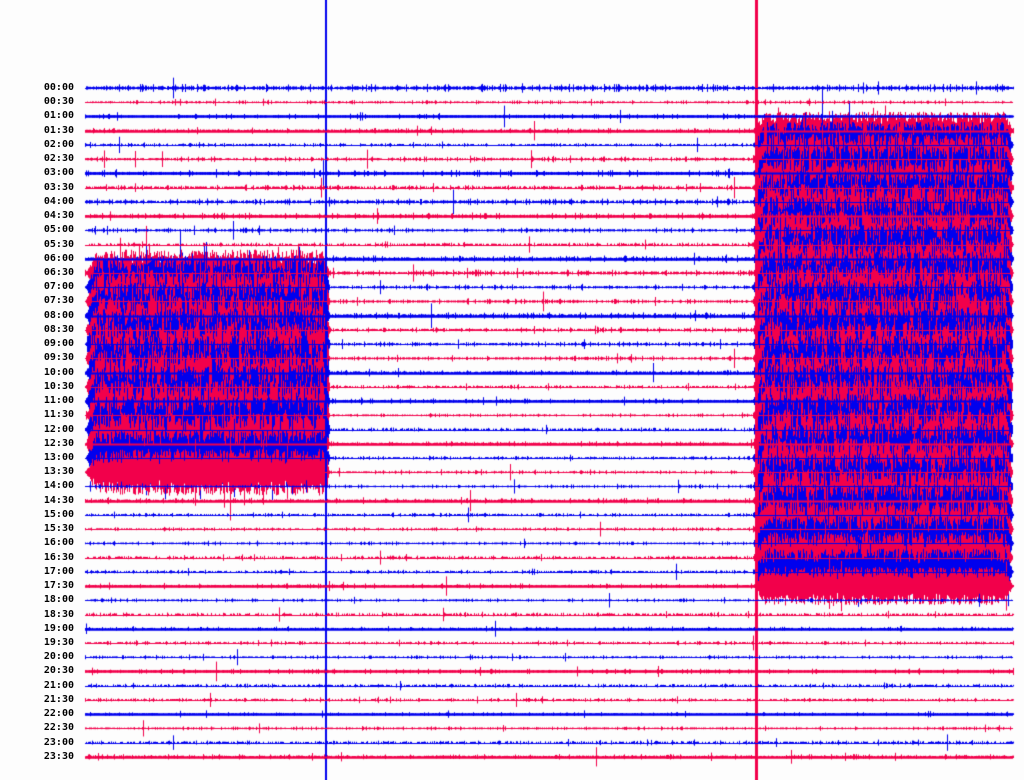 The width and height of the screenshot is (1024, 780). What do you see at coordinates (58, 187) in the screenshot?
I see `time-label: 03:30` at bounding box center [58, 187].